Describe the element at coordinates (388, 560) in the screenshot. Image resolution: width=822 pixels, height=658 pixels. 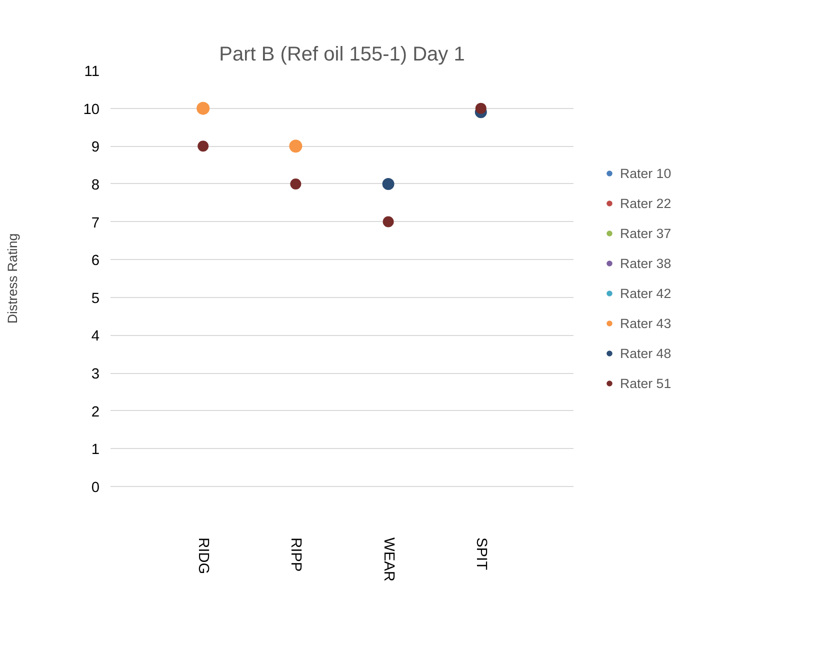
I see `x-tick-label: WEAR` at that location.